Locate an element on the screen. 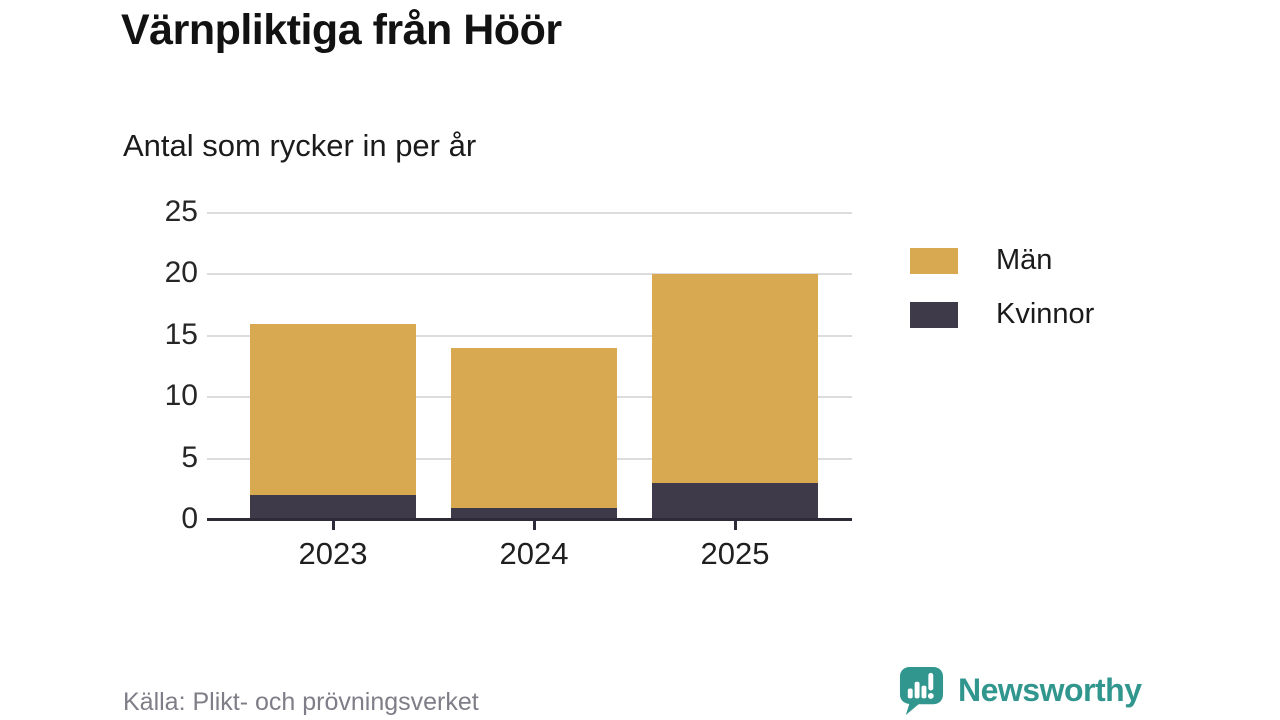 The width and height of the screenshot is (1280, 720). chart-subtitle: Antal som rycker in per år is located at coordinates (300, 145).